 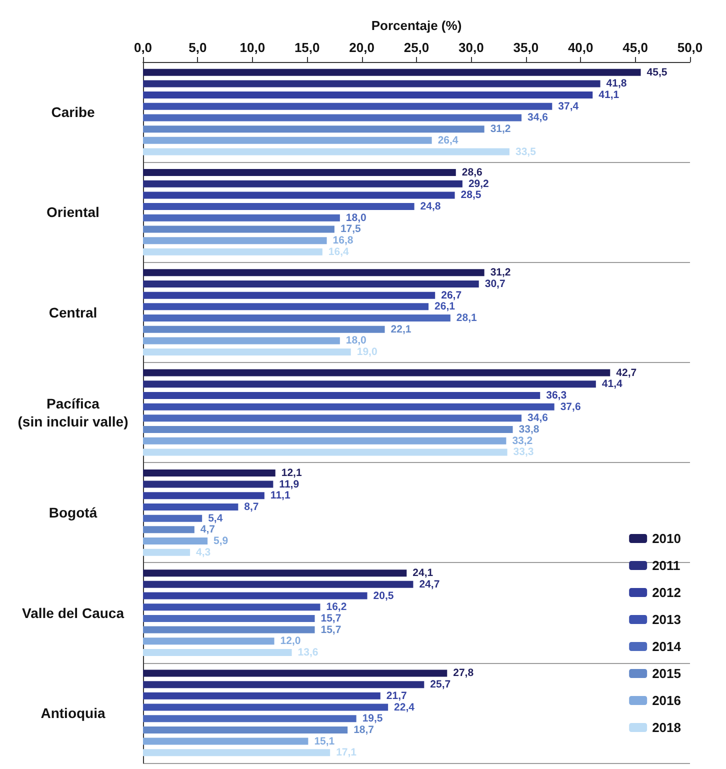 What do you see at coordinates (417, 47) in the screenshot?
I see `x-tick-label: 25,0` at bounding box center [417, 47].